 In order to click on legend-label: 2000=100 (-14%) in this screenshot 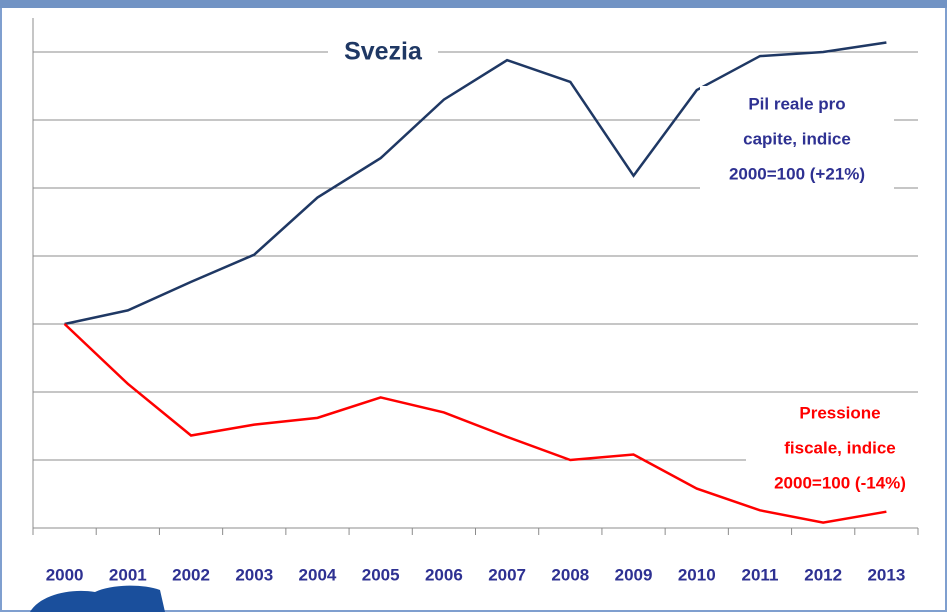, I will do `click(840, 482)`.